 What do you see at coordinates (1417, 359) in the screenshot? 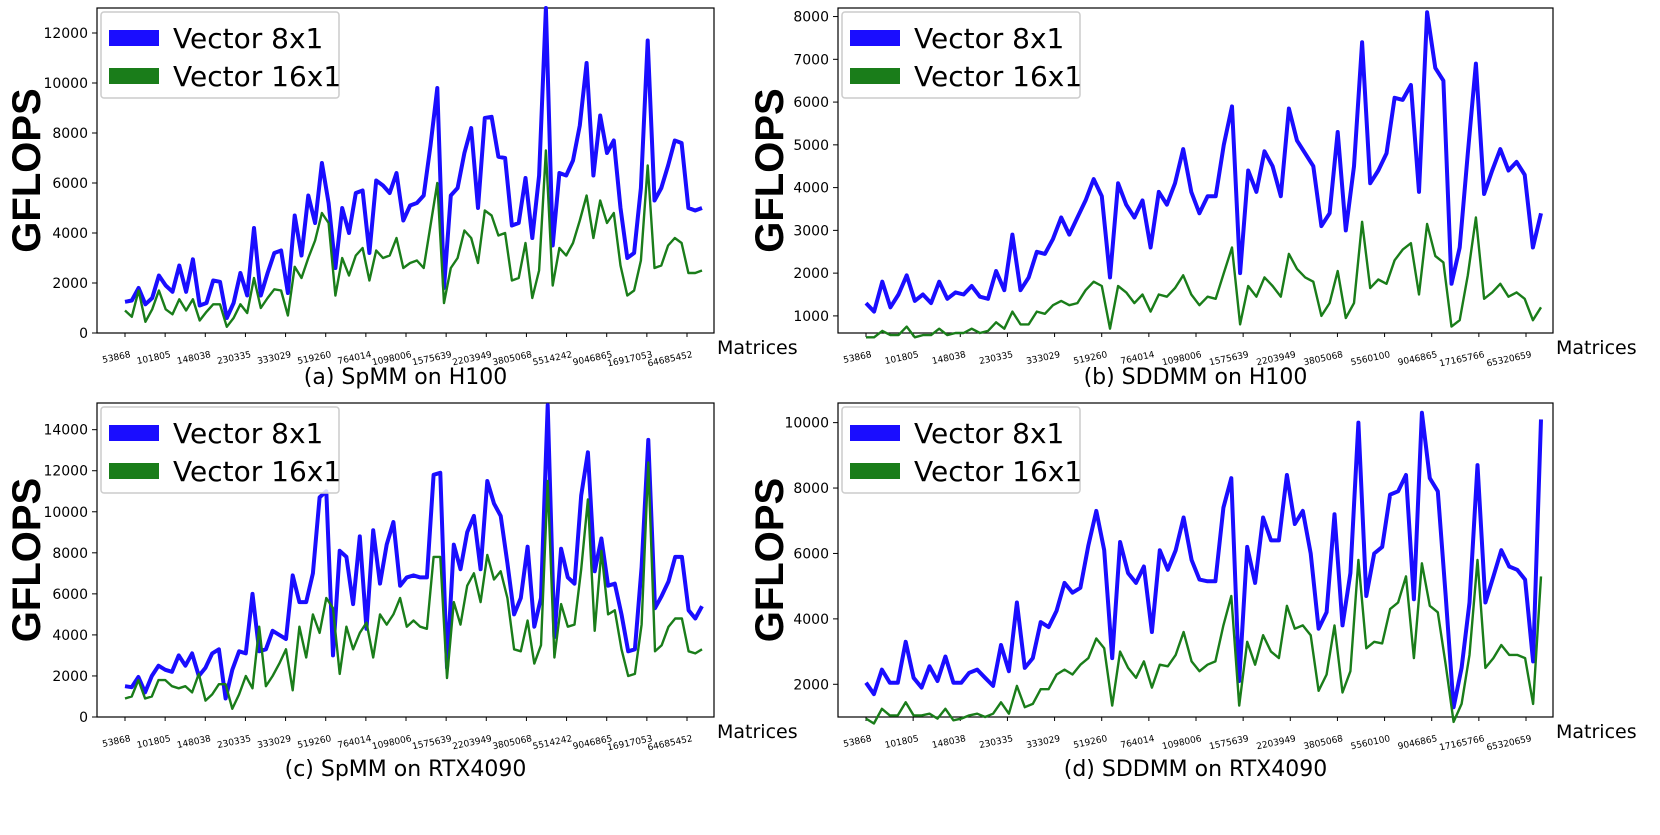
I see `x-tick-label: 9046865` at bounding box center [1417, 359].